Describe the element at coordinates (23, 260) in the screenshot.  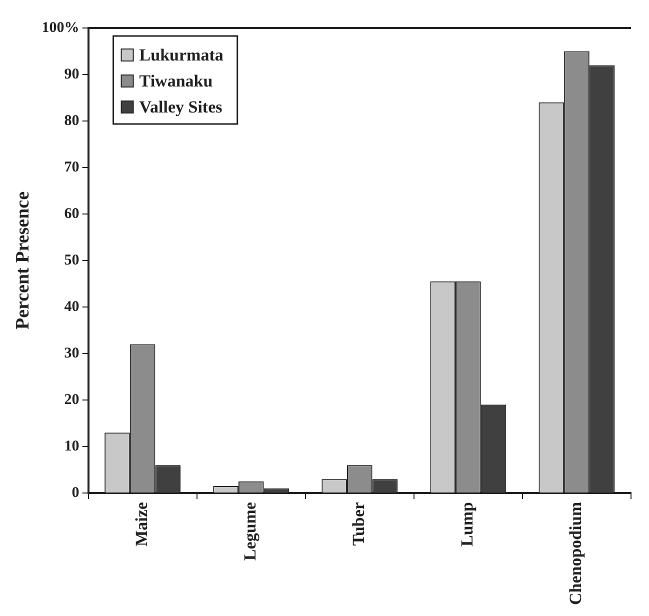
I see `y-axis-title: Percent Presence` at that location.